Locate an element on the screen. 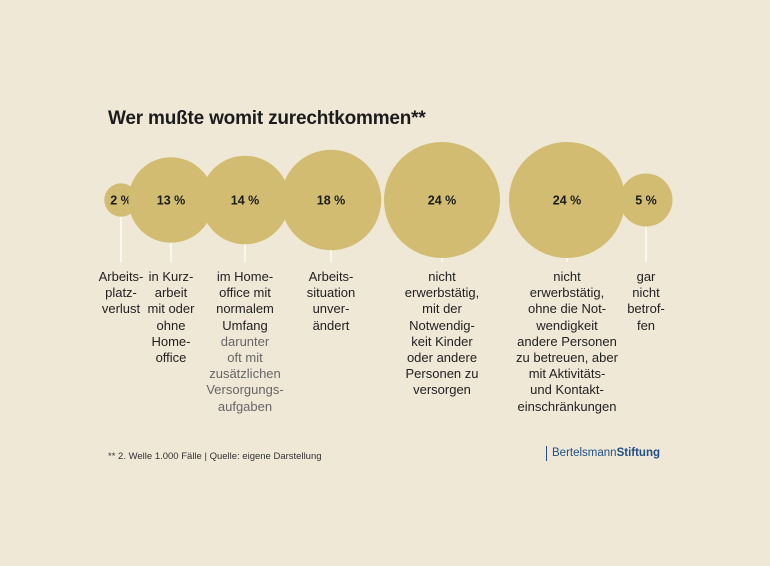 This screenshot has width=770, height=566. value-label: 18 % is located at coordinates (331, 201).